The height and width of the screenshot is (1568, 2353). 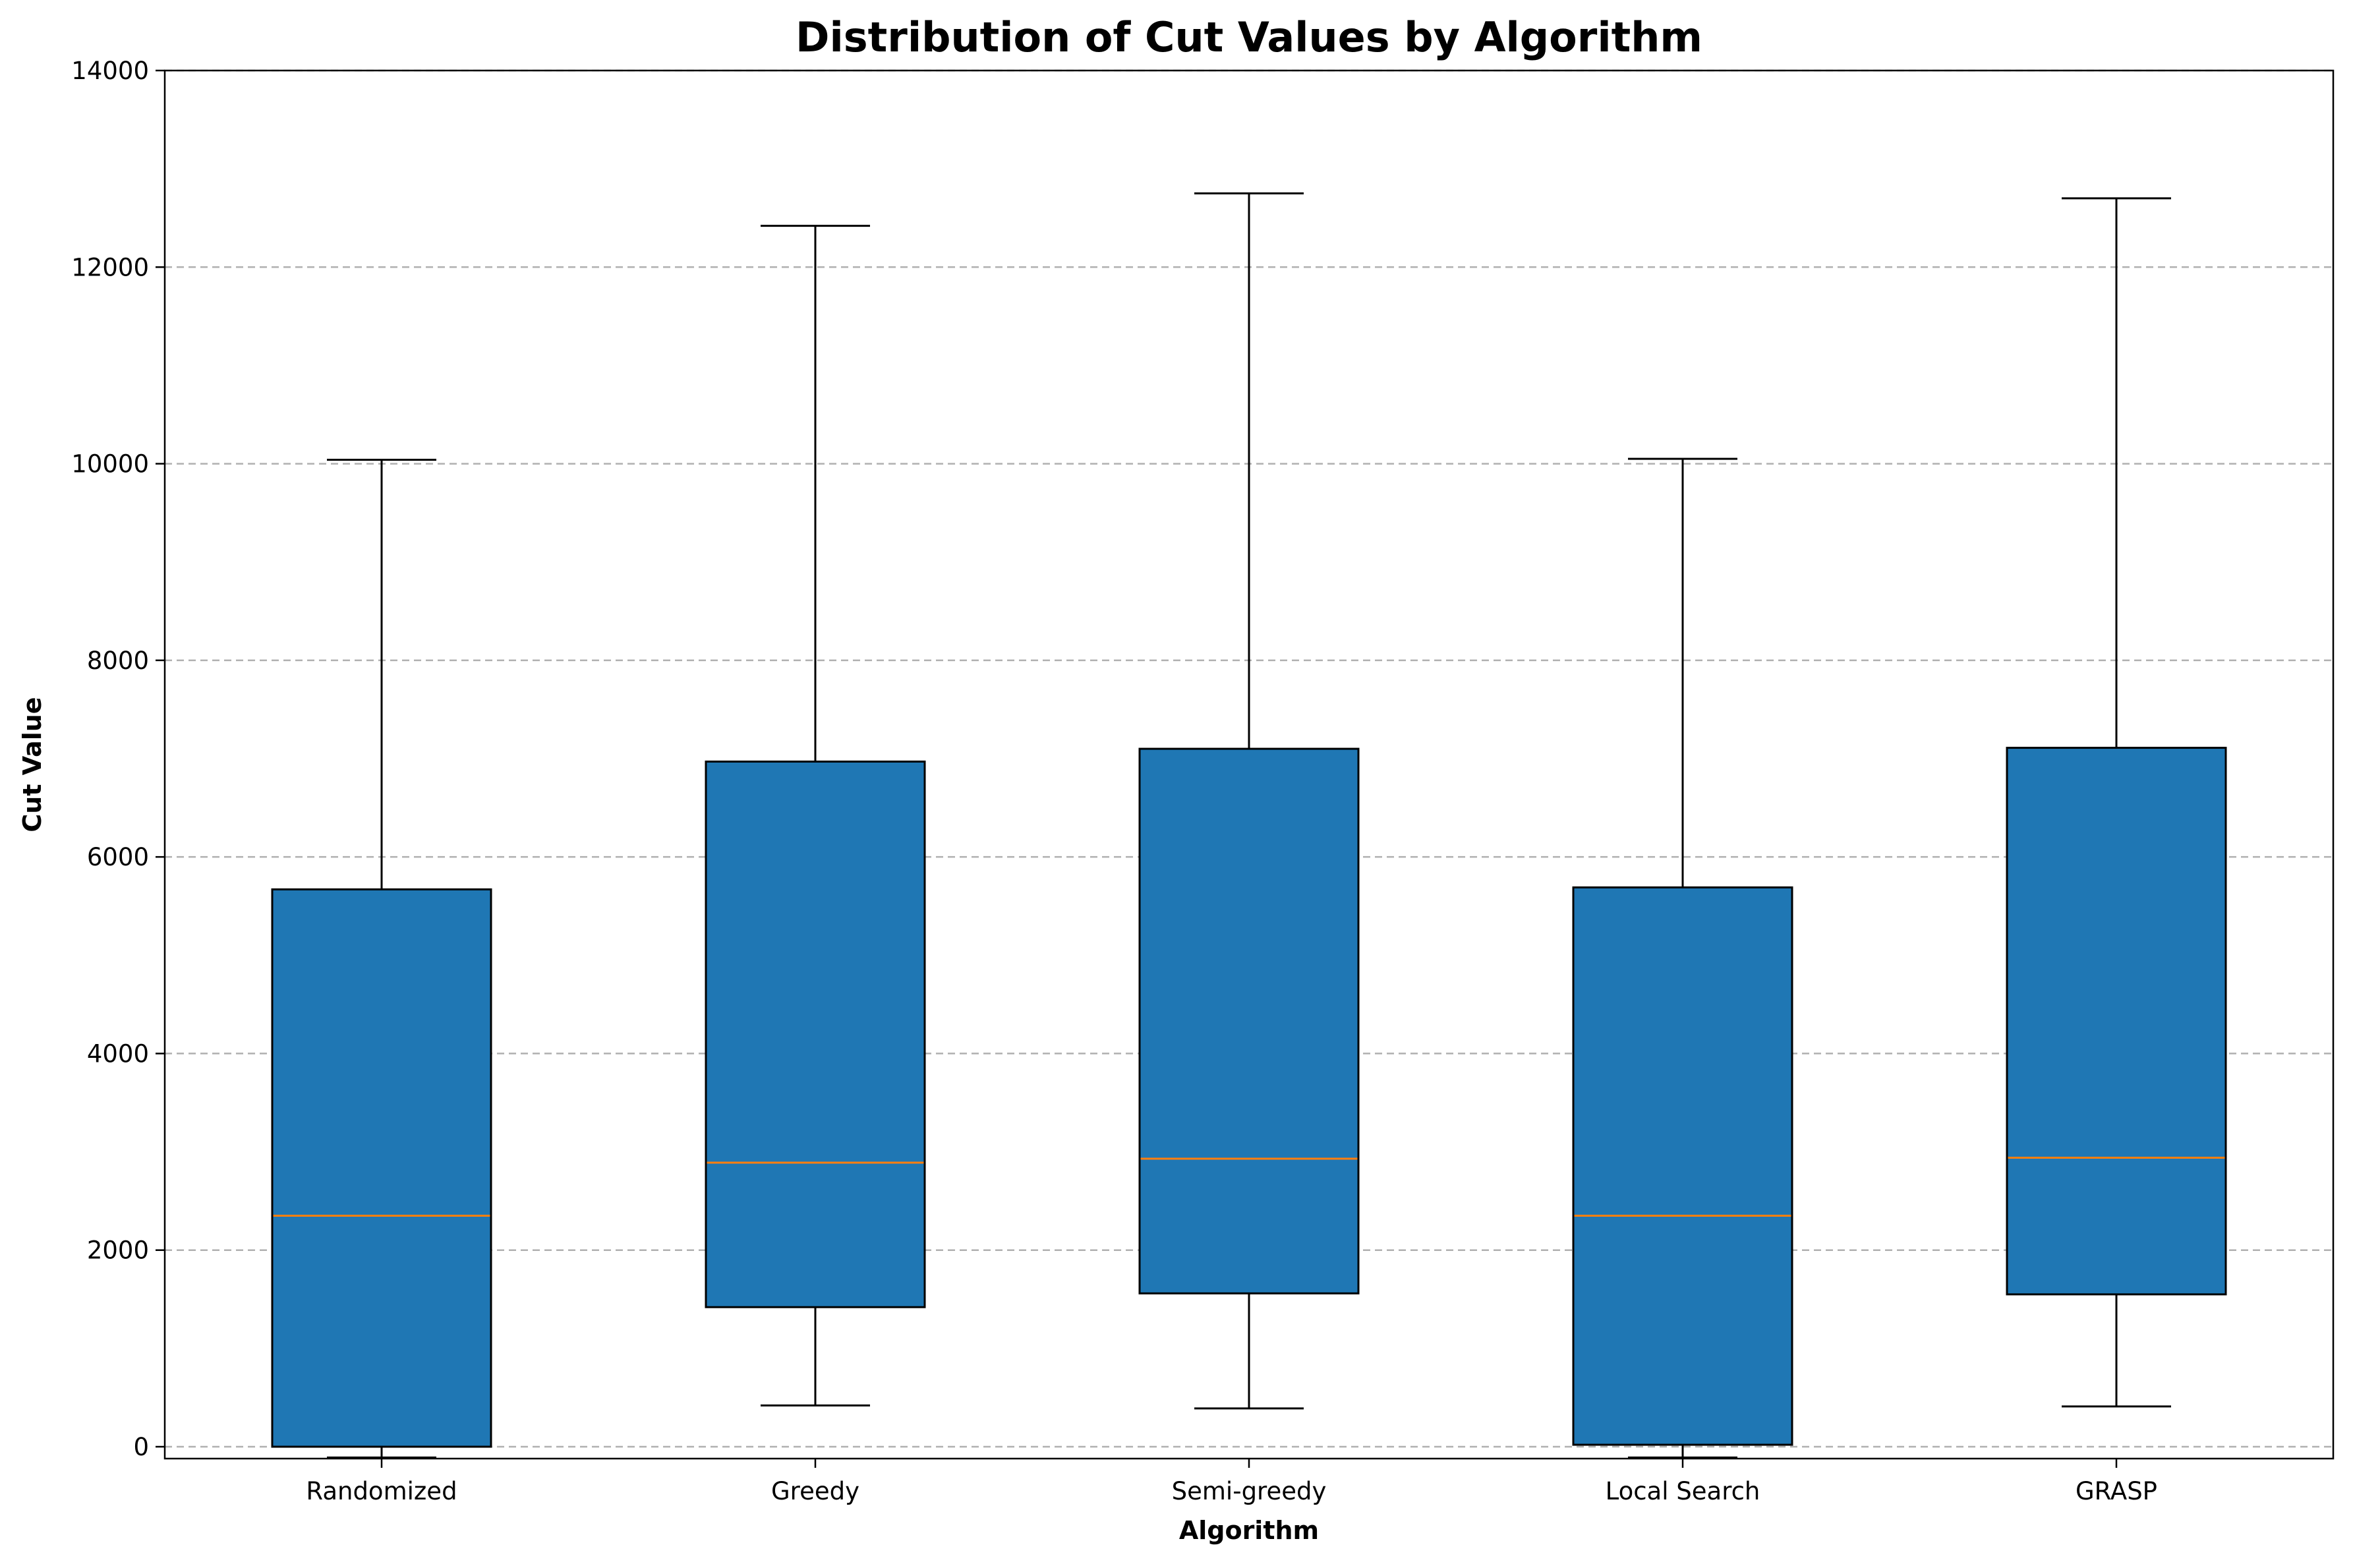 What do you see at coordinates (1249, 1530) in the screenshot?
I see `x-axis-label: Algorithm` at bounding box center [1249, 1530].